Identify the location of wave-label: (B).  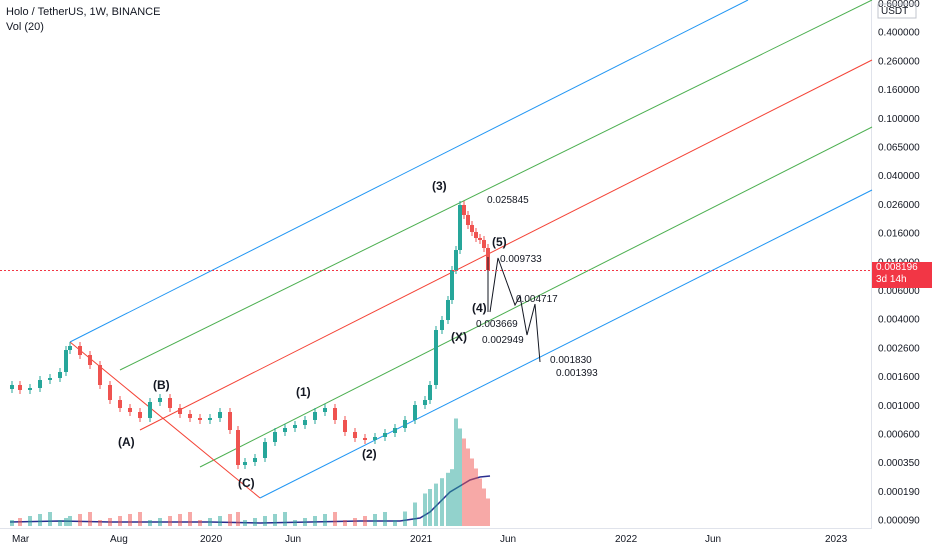
(161, 385).